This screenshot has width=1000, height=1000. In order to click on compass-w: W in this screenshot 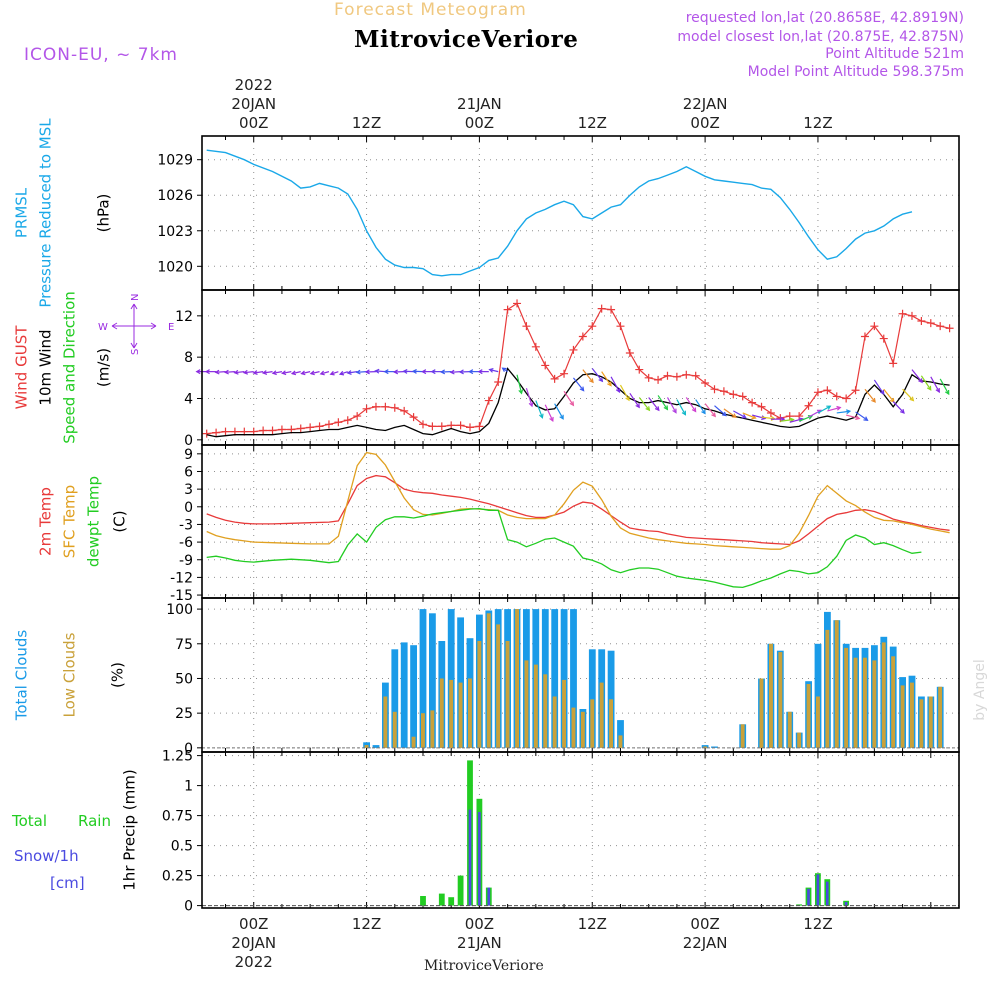, I will do `click(103, 327)`.